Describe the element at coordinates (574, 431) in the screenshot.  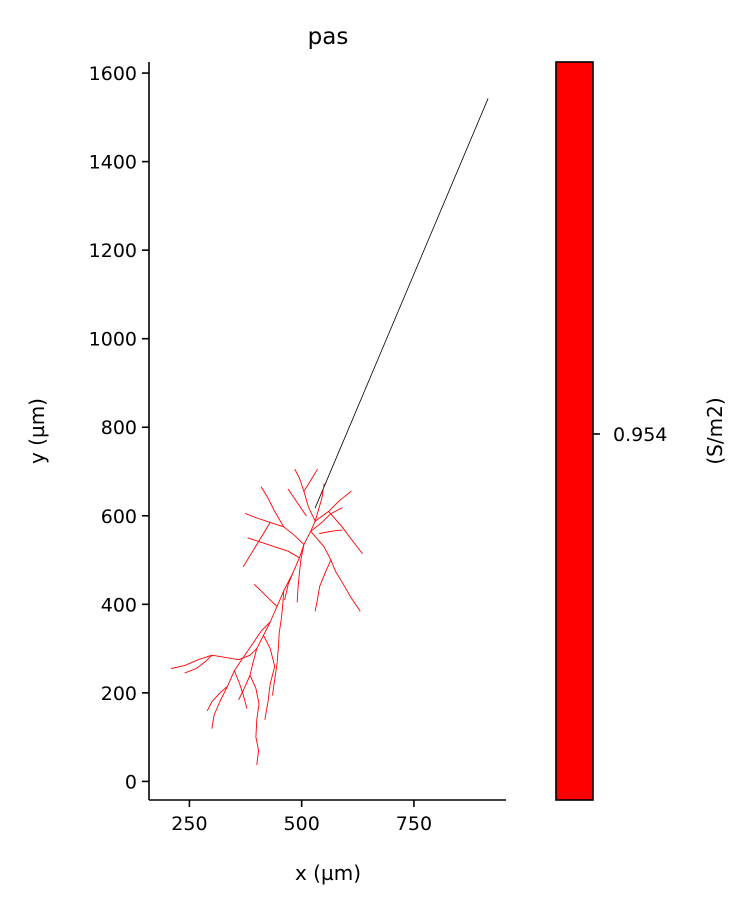
I see `colorbar-swatch` at that location.